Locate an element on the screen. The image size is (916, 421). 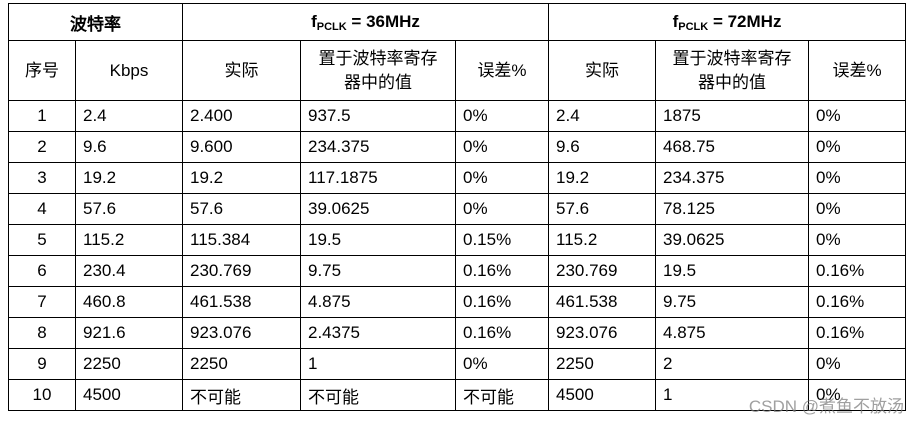
table-row: 2 9.6 9.600 234.375 0% 9.6 468.75 0% is located at coordinates (457, 147).